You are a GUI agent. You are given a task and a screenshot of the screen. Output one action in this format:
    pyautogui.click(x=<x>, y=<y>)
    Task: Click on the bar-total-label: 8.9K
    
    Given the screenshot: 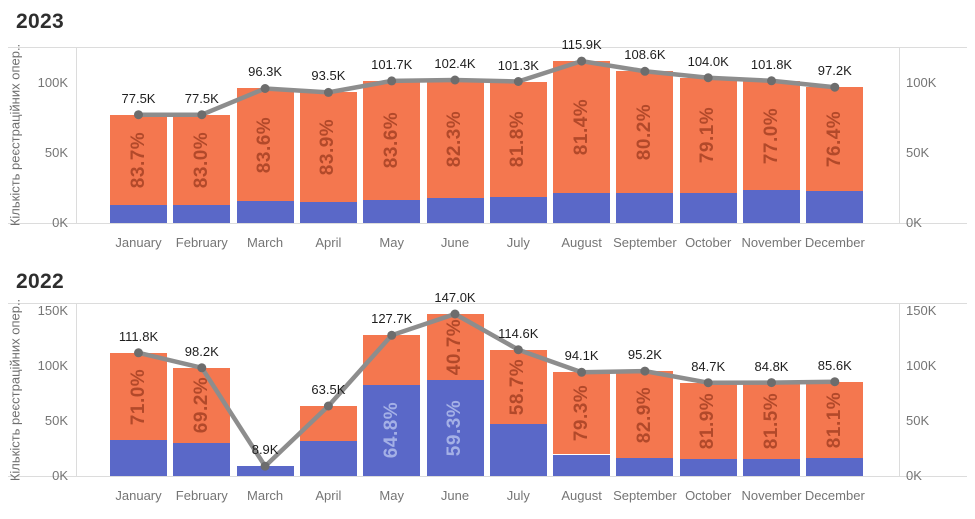 What is the action you would take?
    pyautogui.click(x=265, y=450)
    